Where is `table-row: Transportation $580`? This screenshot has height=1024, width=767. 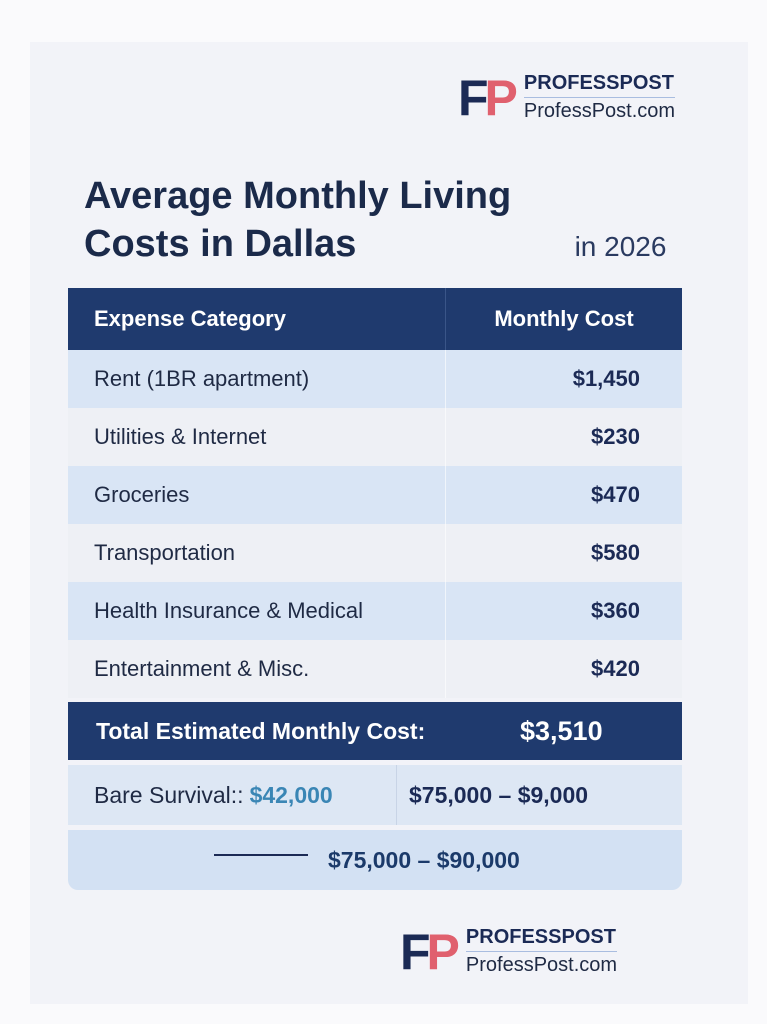
table-row: Transportation $580 is located at coordinates (375, 553).